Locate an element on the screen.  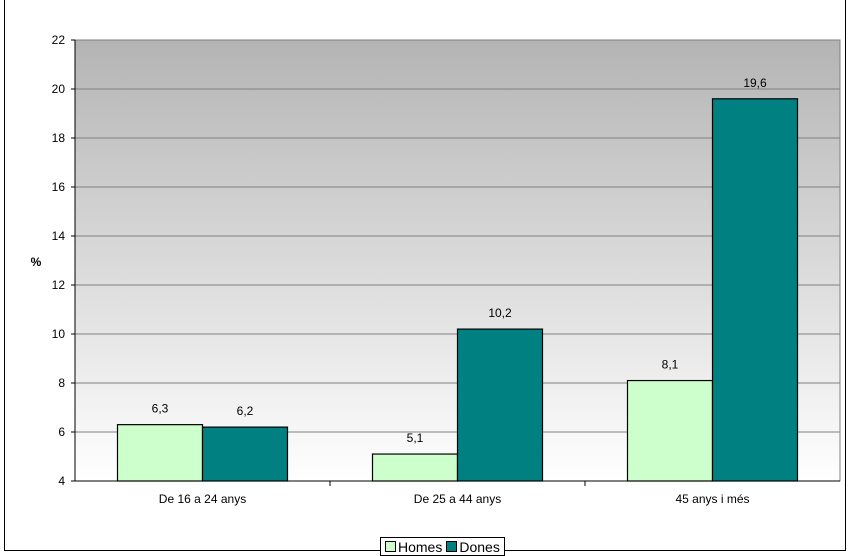
x-tick-label: De 25 a 44 anys is located at coordinates (457, 499).